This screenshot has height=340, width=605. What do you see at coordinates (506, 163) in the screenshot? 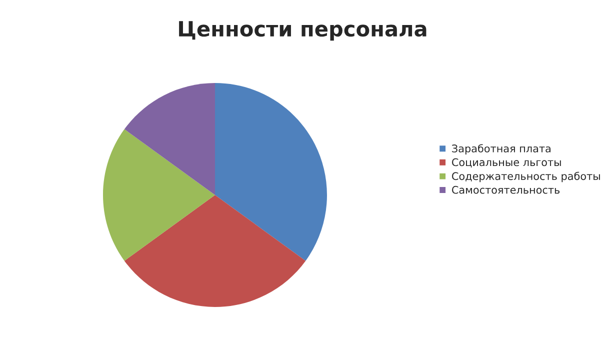
I see `legend-label: Социальные льготы` at bounding box center [506, 163].